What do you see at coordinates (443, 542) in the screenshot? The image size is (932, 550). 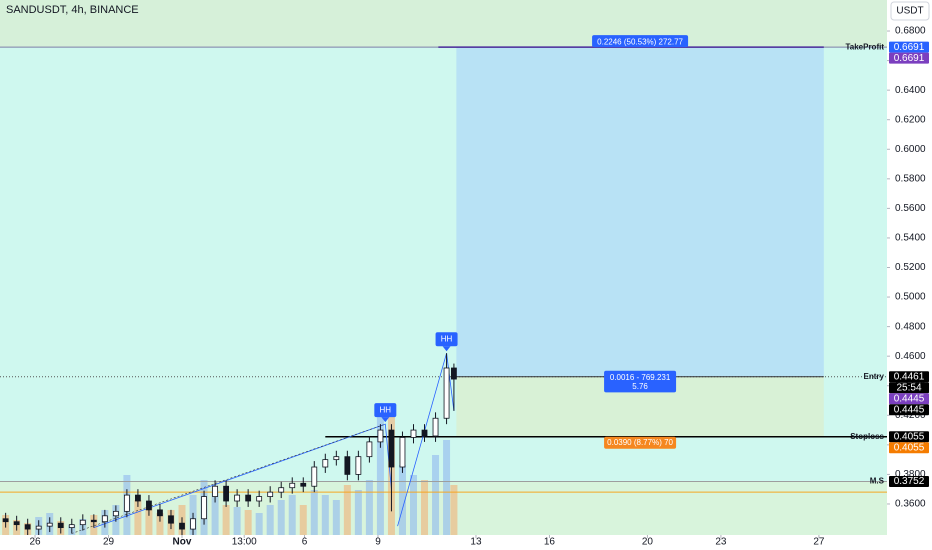 I see `time-axis-panel` at bounding box center [443, 542].